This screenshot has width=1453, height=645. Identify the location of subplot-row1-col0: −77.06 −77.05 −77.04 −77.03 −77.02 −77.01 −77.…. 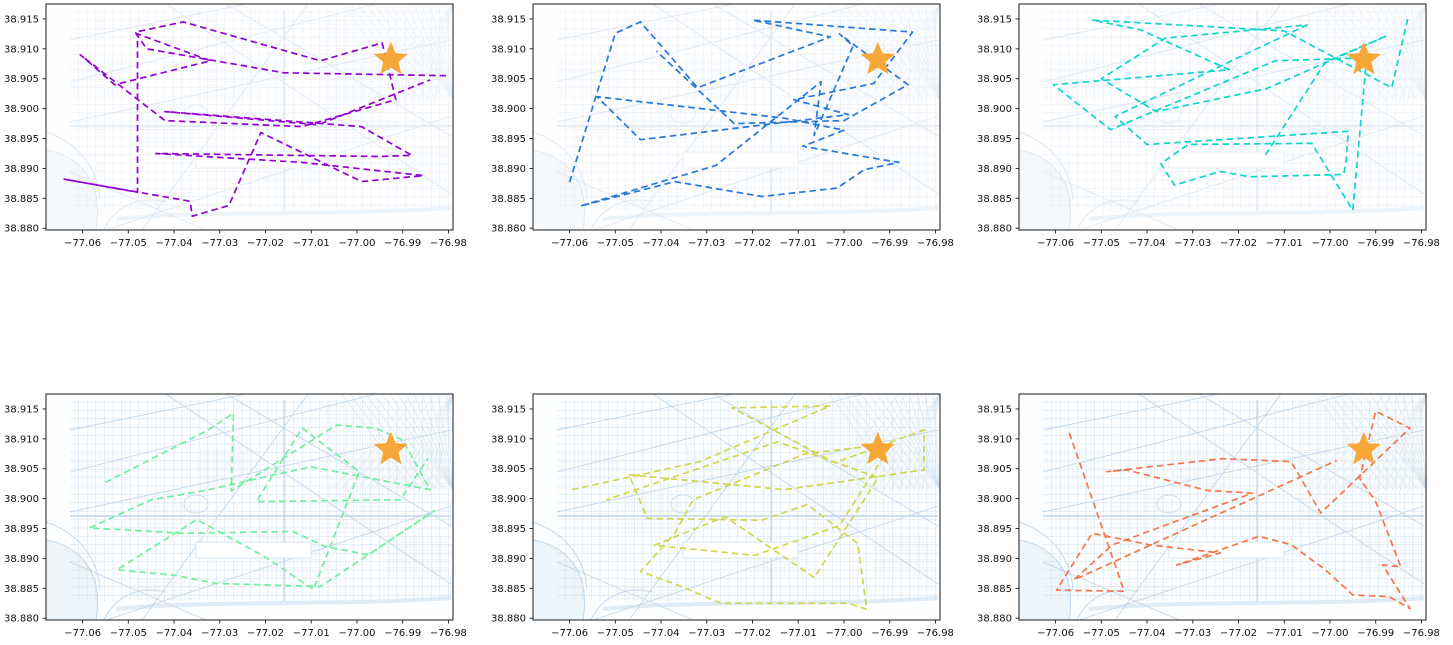
(233, 516).